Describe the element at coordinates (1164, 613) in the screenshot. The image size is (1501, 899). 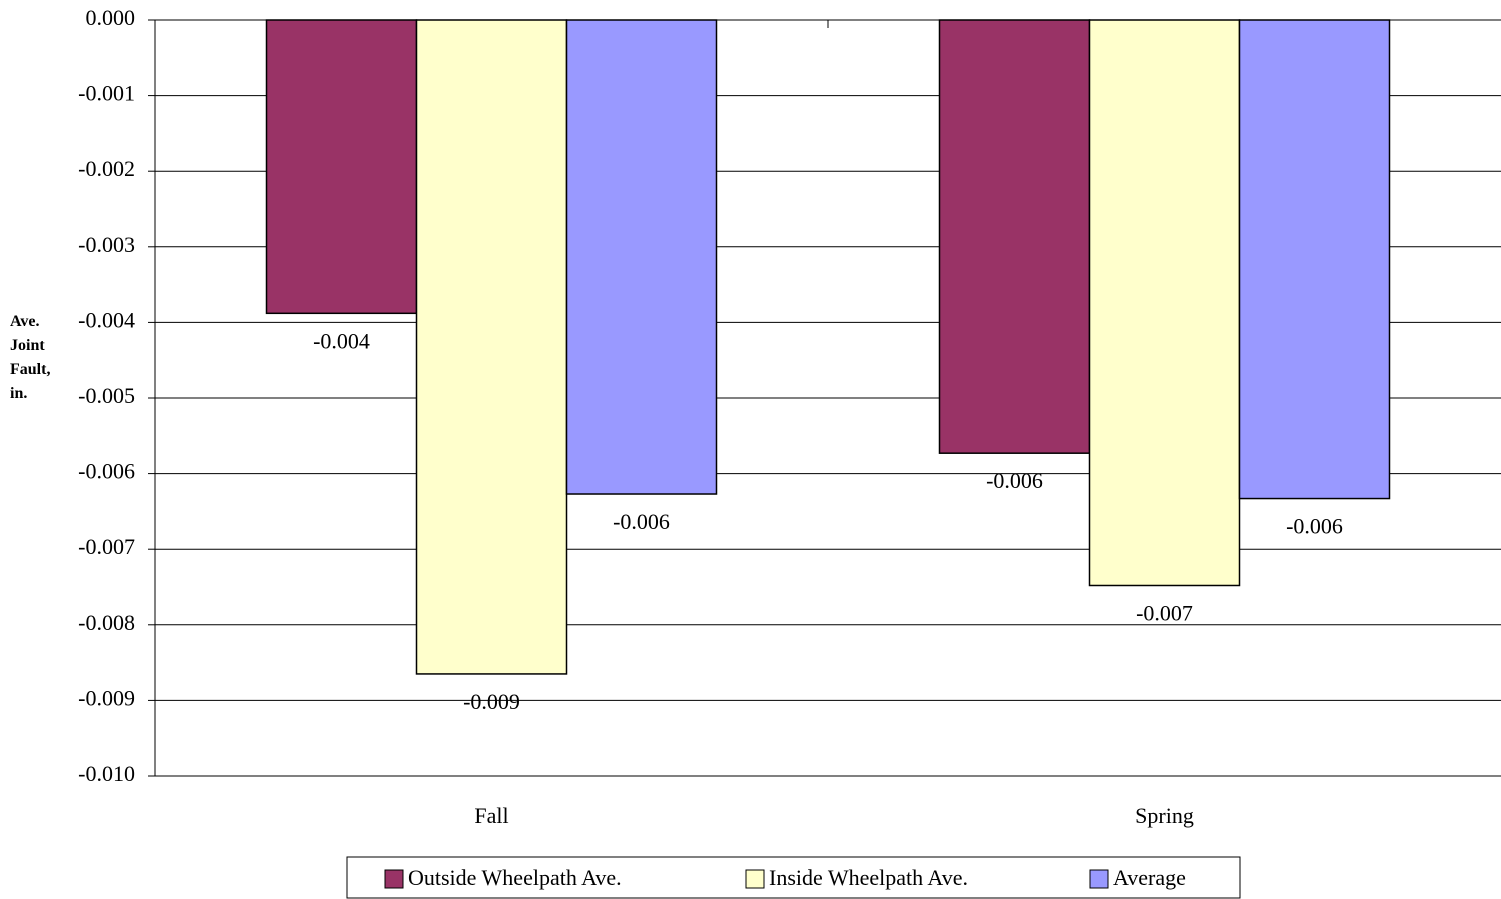
I see `value-label: -0.007` at that location.